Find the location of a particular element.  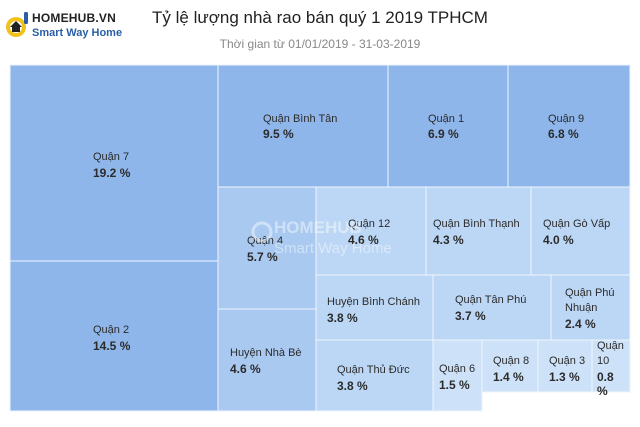

tile-value-label: 4.3 % is located at coordinates (448, 240).